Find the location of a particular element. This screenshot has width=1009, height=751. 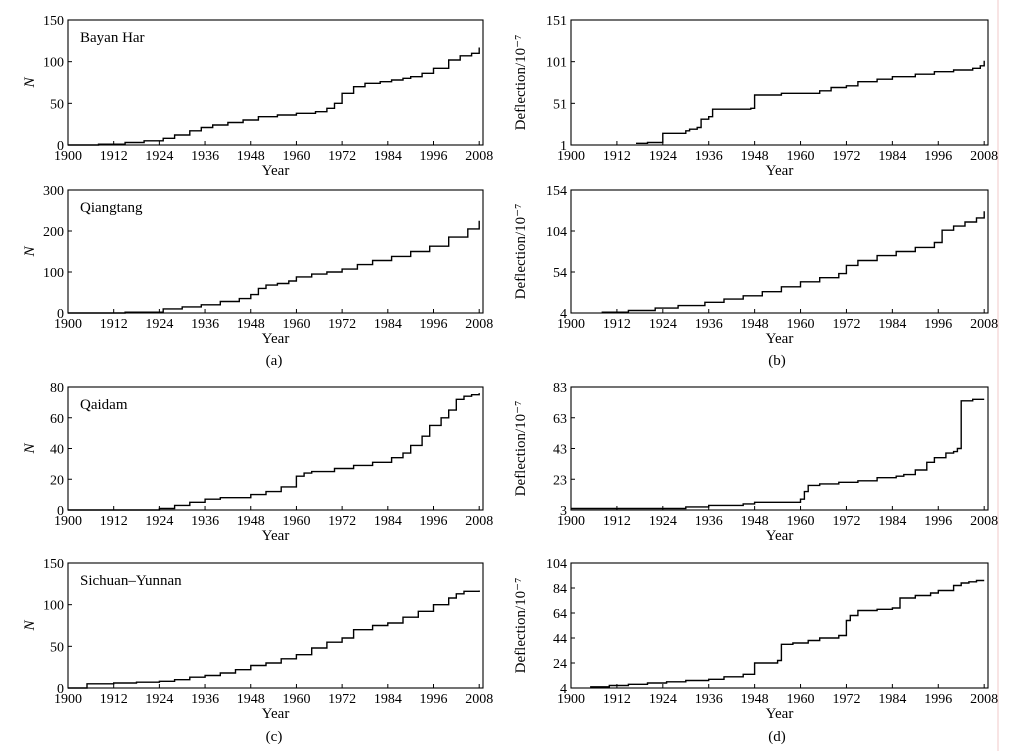

y-tick-label: 1 is located at coordinates (563, 146).